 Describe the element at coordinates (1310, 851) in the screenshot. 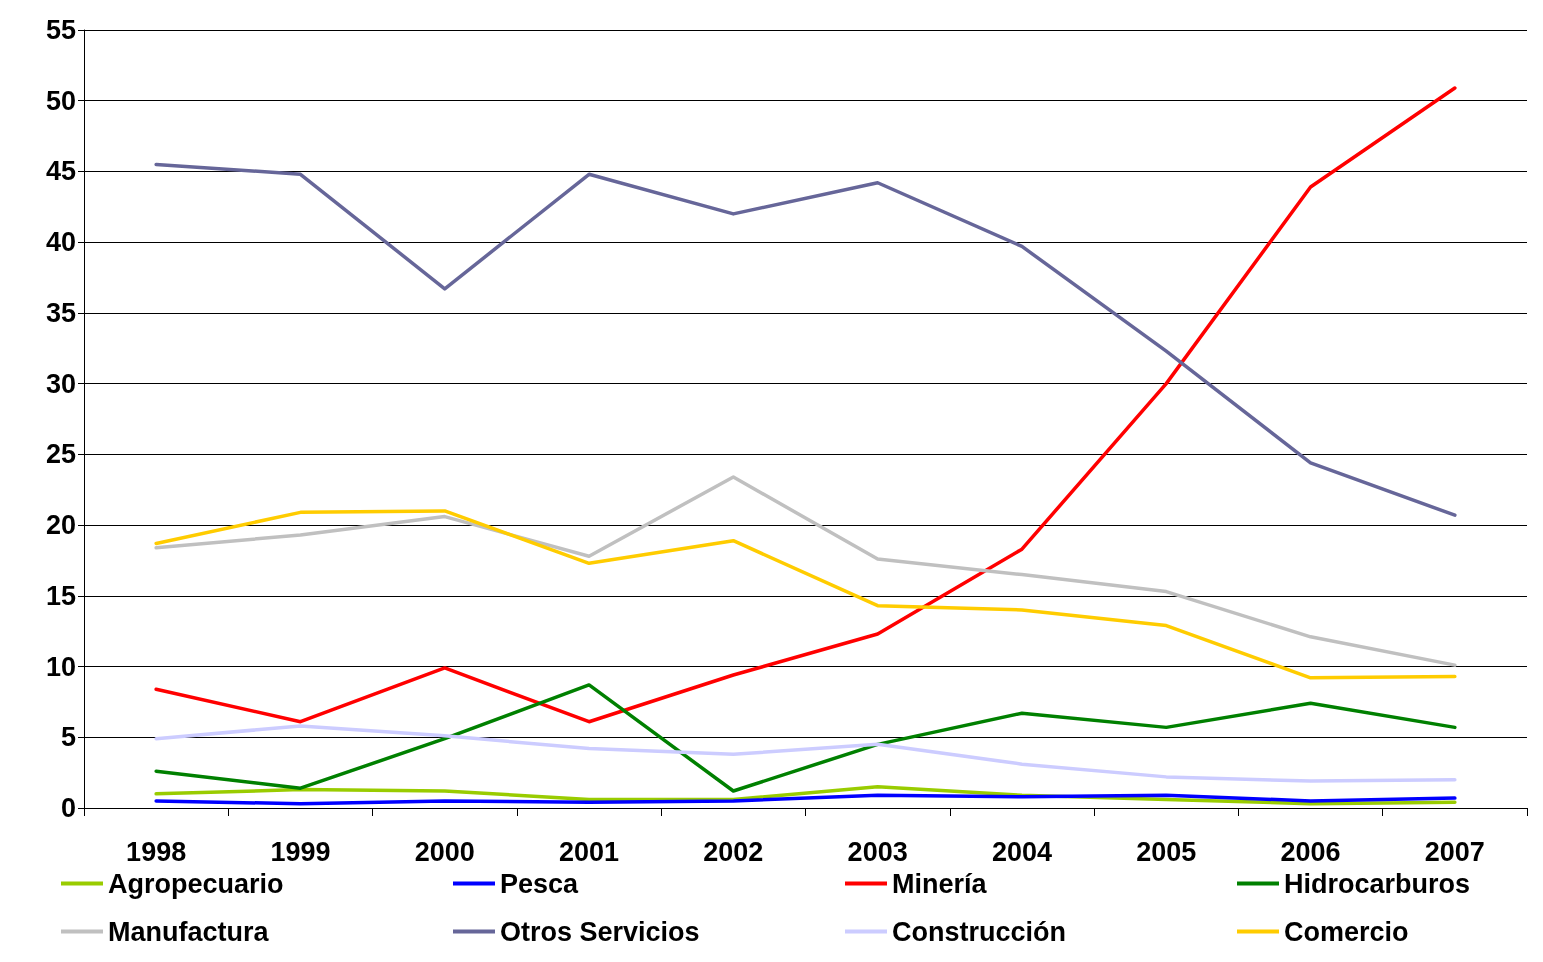

I see `x-tick-label: 2006` at that location.